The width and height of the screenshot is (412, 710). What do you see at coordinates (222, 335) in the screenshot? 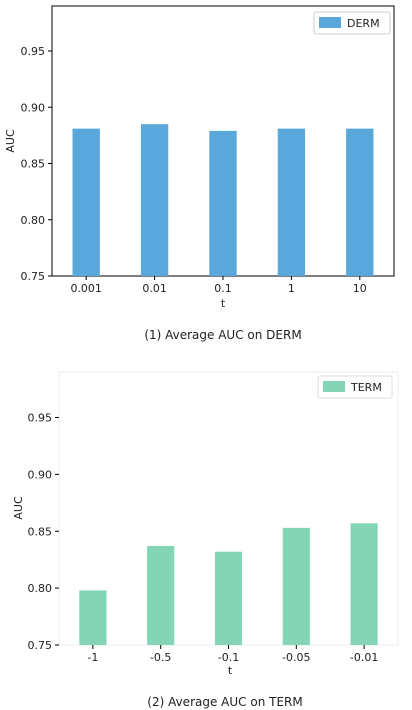
I see `chart-1-caption: (1) Average AUC on DERM` at bounding box center [222, 335].